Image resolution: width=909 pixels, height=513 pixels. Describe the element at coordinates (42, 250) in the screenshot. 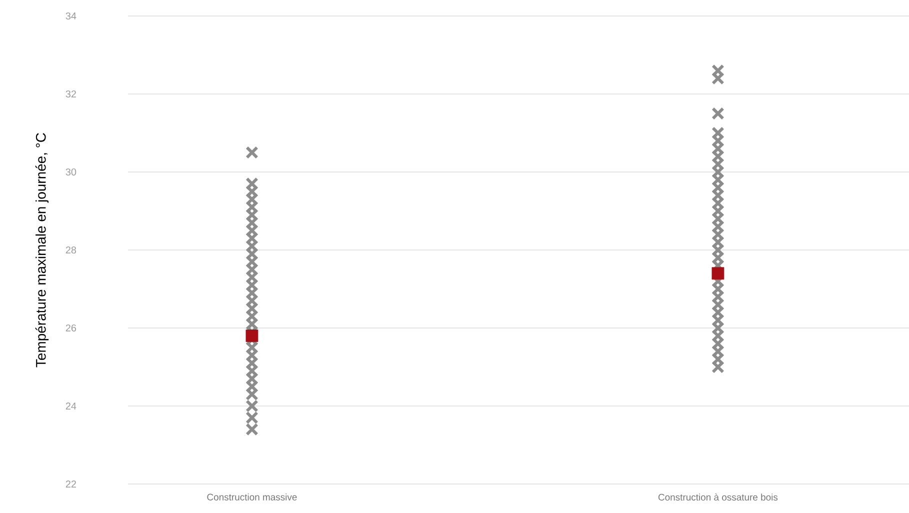

I see `y-axis-title: Température maximale en journée, °C` at that location.